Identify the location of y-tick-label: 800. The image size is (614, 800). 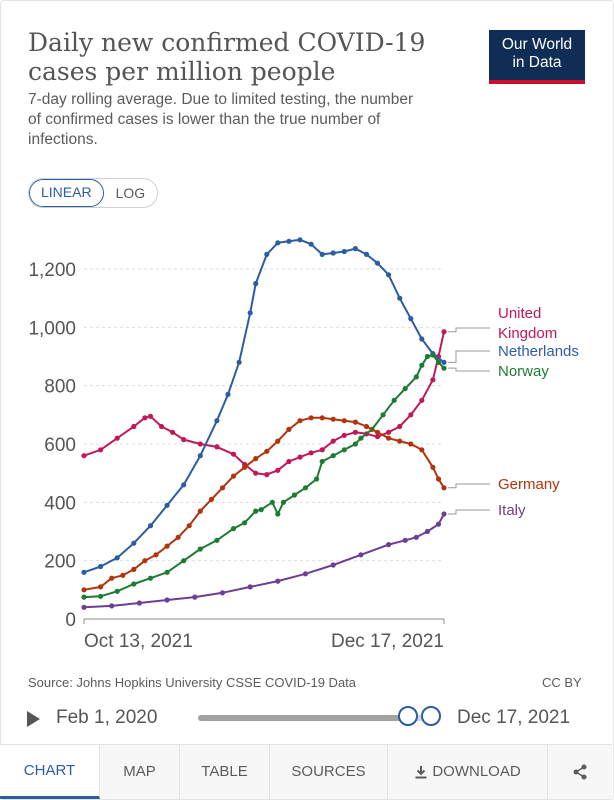
(60, 387).